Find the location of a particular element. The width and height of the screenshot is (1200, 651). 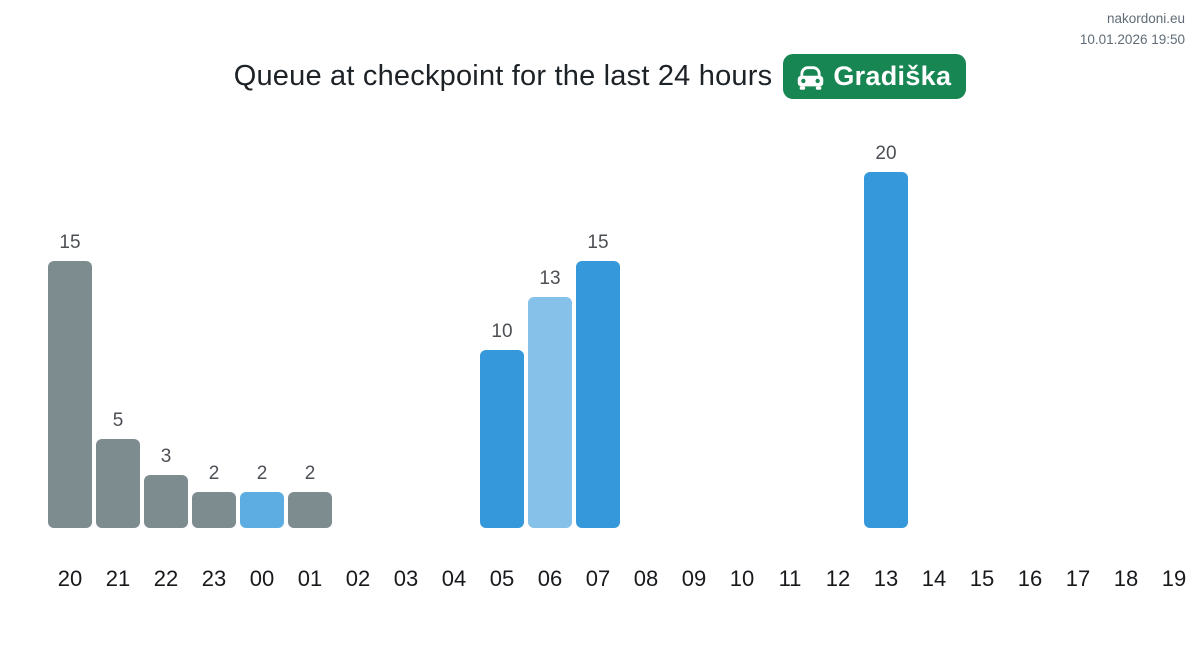

site-domain-link: nakordoni.eu is located at coordinates (1145, 18).